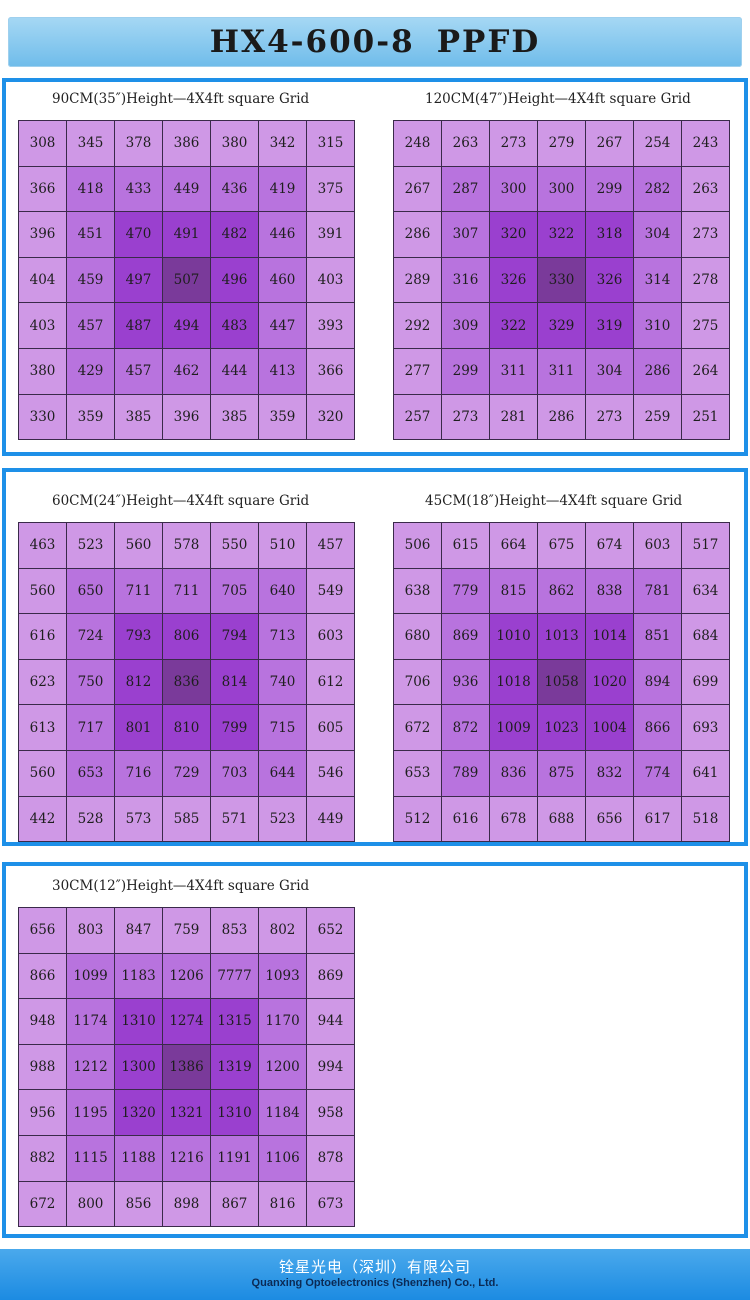 The width and height of the screenshot is (750, 1300). I want to click on grid-cell: 315, so click(330, 143).